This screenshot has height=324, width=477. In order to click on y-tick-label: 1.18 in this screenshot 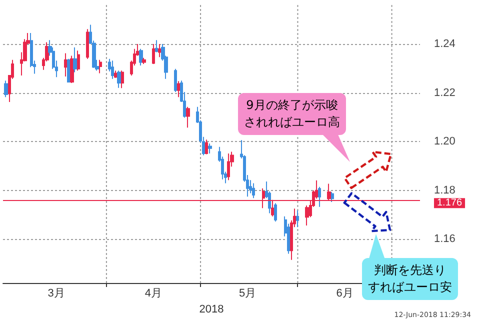, I will do `click(445, 190)`.